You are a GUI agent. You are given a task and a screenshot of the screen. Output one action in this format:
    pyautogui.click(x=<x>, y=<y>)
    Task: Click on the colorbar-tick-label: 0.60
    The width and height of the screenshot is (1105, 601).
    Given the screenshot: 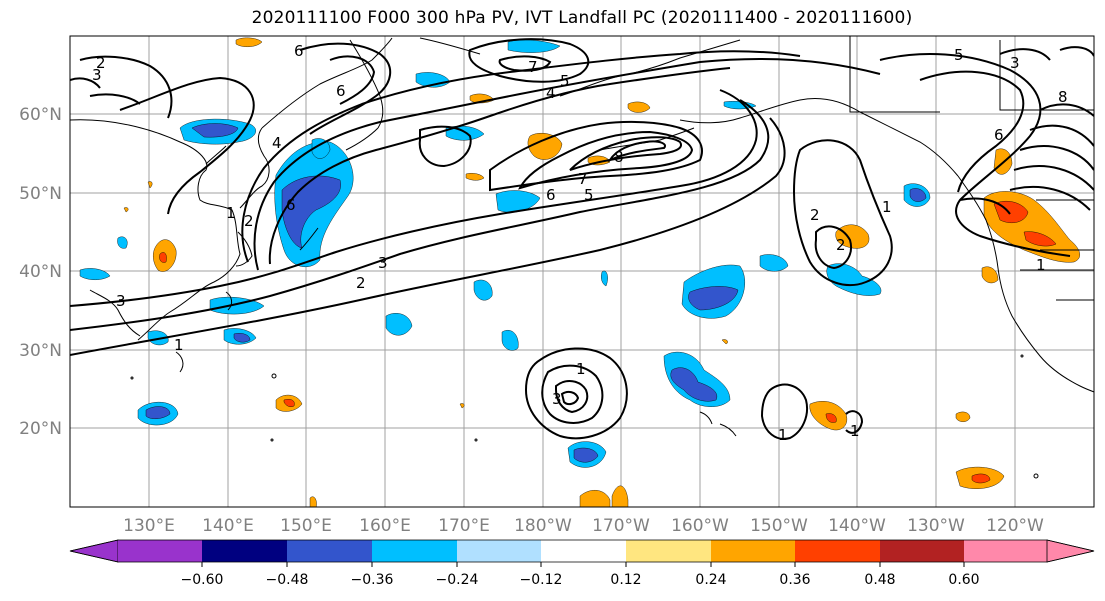 What is the action you would take?
    pyautogui.click(x=963, y=580)
    